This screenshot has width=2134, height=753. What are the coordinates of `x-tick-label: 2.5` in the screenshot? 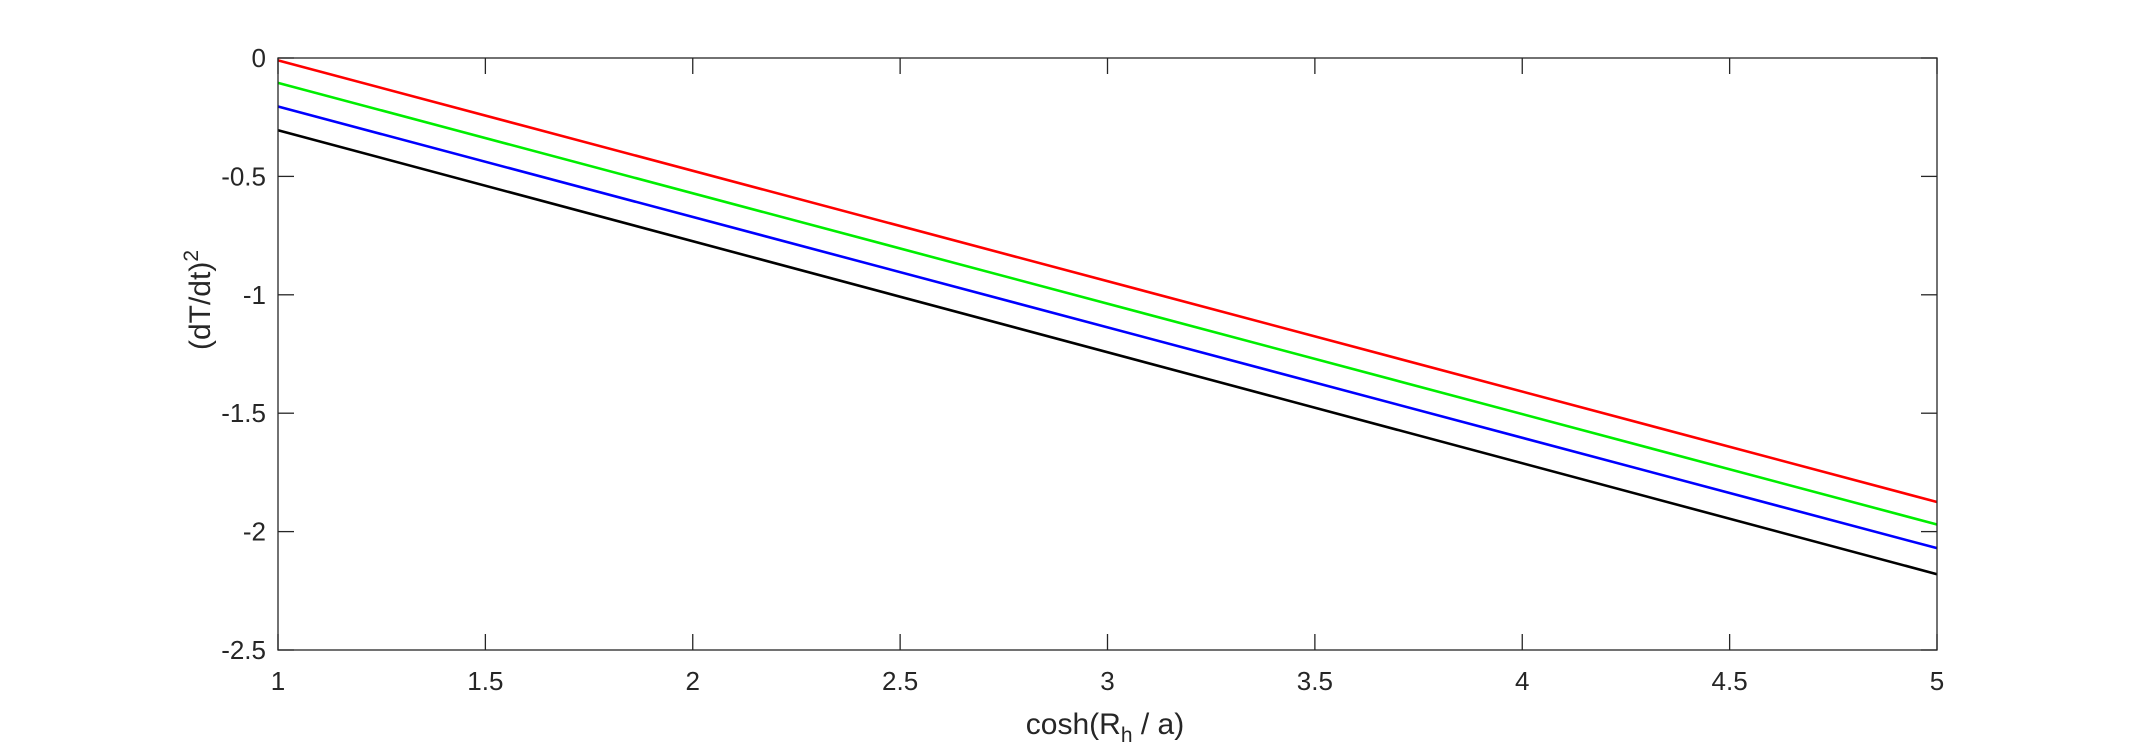 It's located at (900, 681).